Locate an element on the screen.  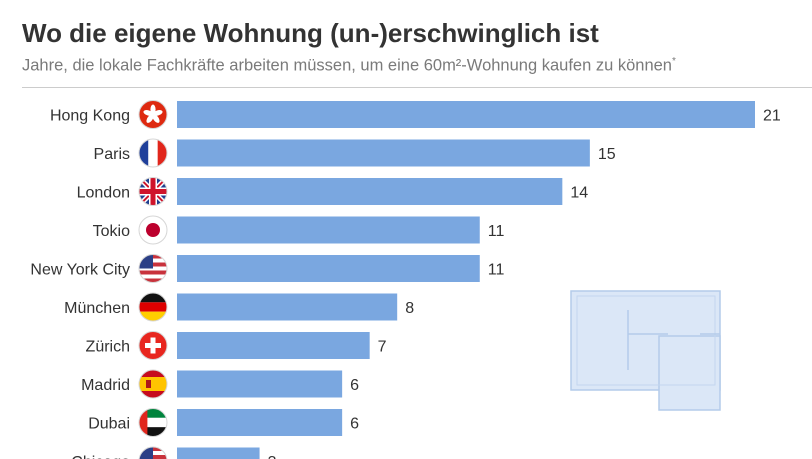
bar-row: Paris 15 is located at coordinates (355, 153).